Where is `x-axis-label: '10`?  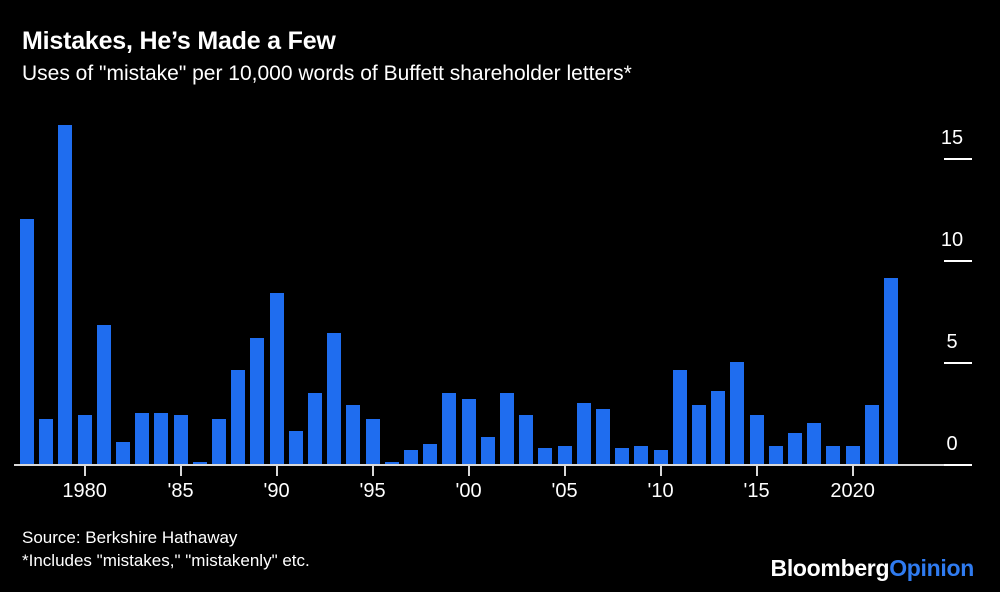 x-axis-label: '10 is located at coordinates (660, 491).